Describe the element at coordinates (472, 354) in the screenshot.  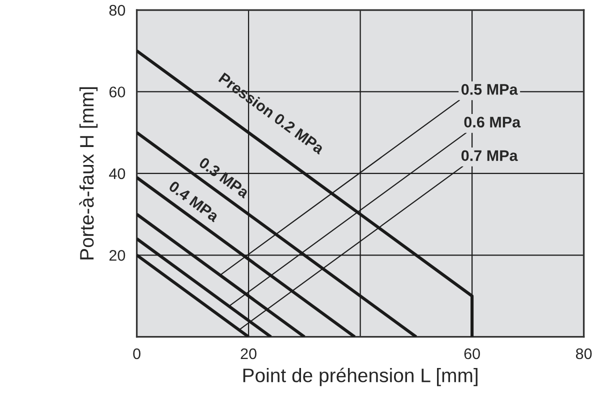
I see `x-tick-label: 60` at that location.